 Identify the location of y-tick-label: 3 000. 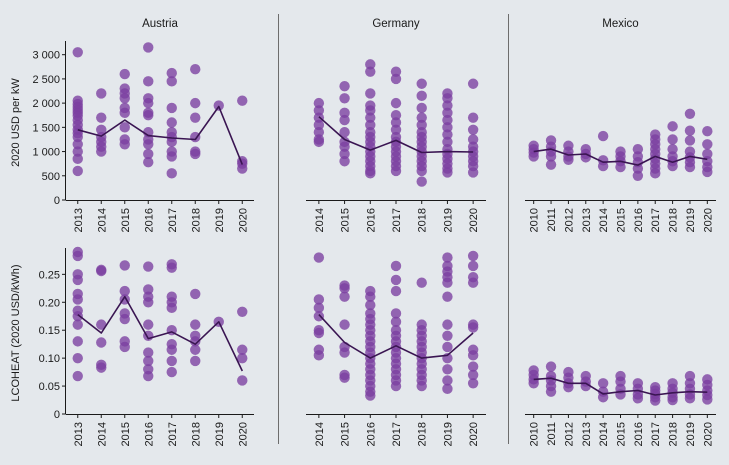
(46, 56).